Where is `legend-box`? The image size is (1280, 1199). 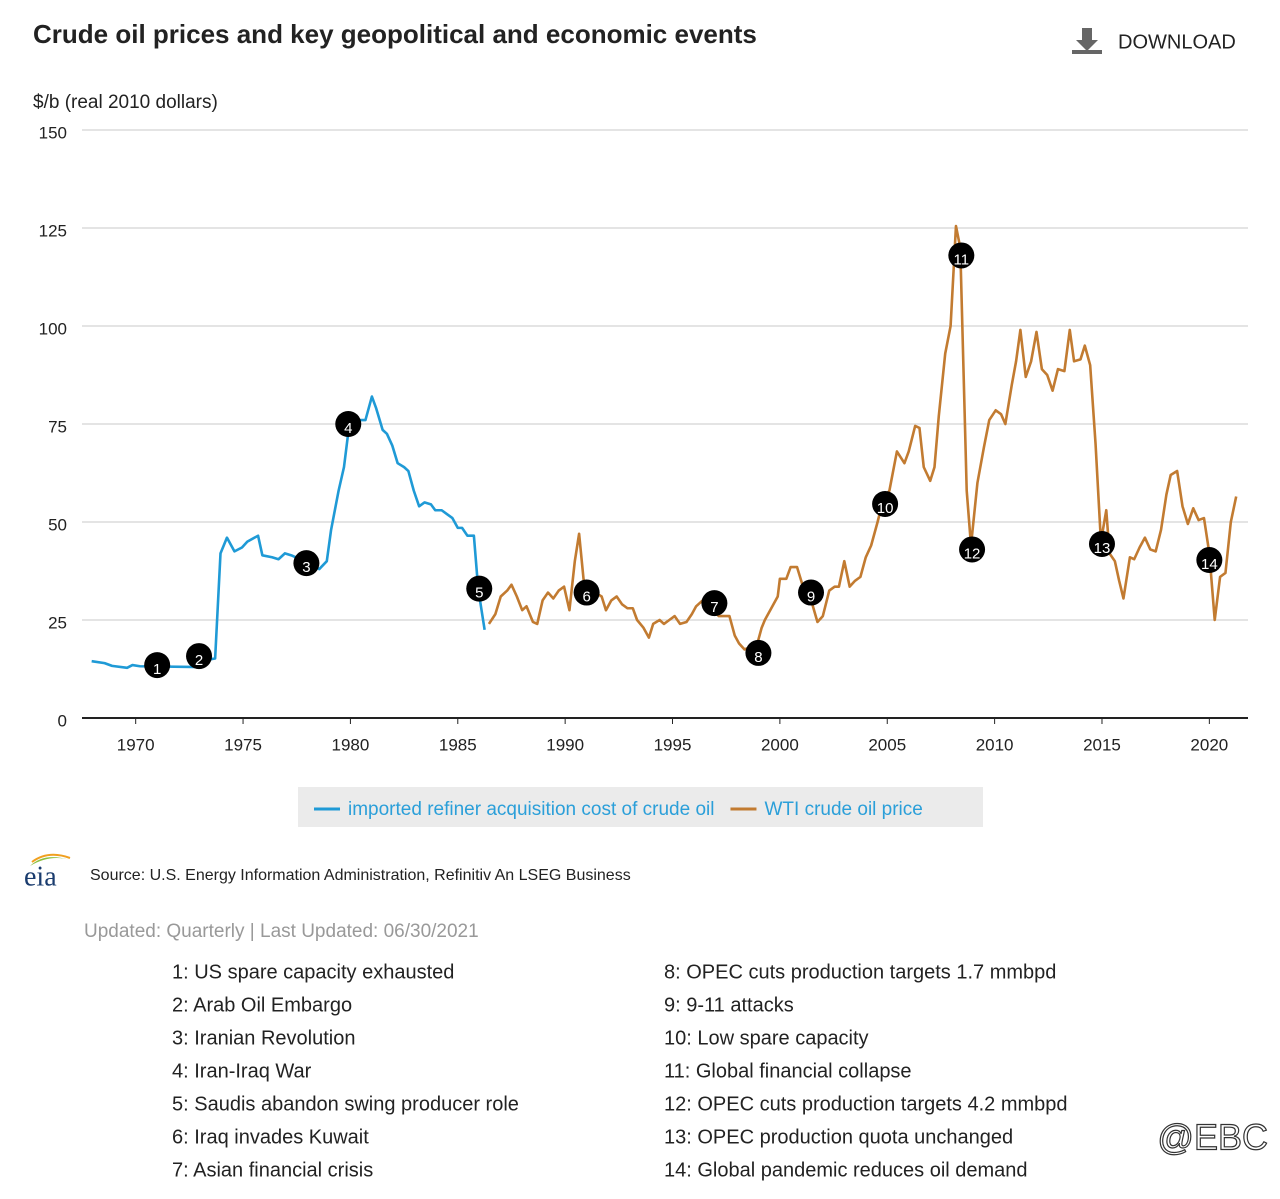
legend-box is located at coordinates (640, 807).